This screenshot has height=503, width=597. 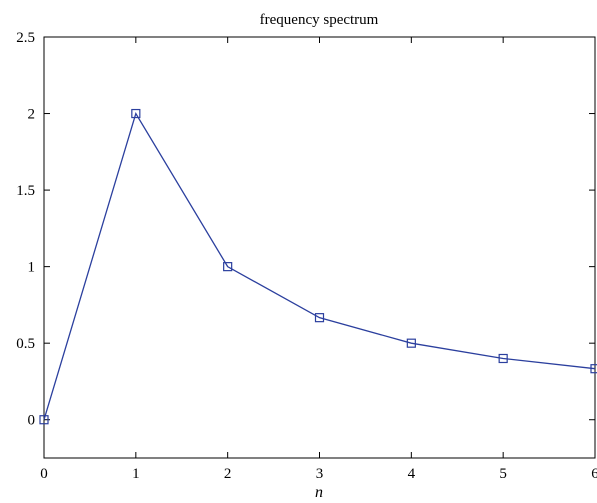 What do you see at coordinates (319, 20) in the screenshot?
I see `chart-title: frequency spectrum` at bounding box center [319, 20].